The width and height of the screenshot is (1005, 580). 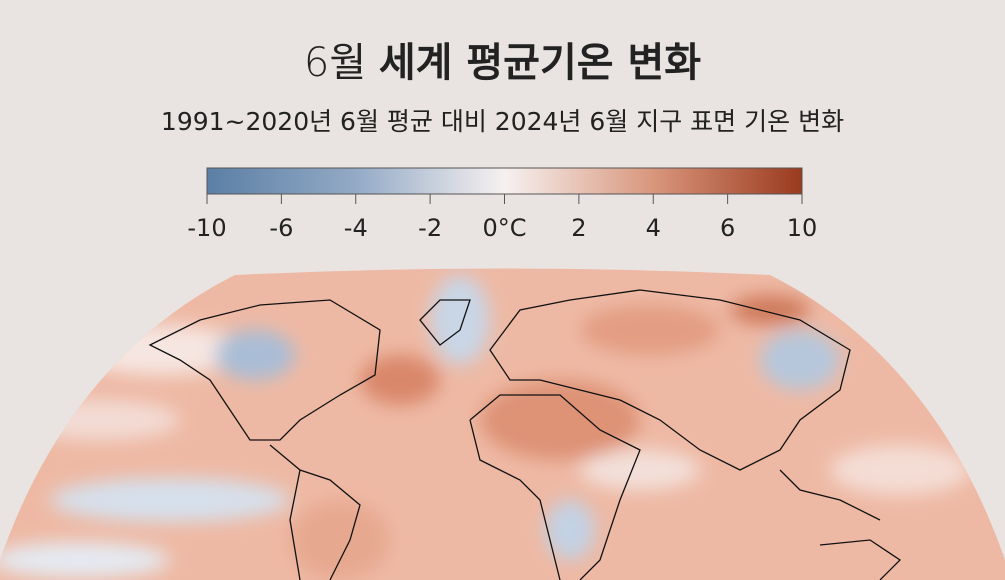 I want to click on colorbar, so click(x=504, y=181).